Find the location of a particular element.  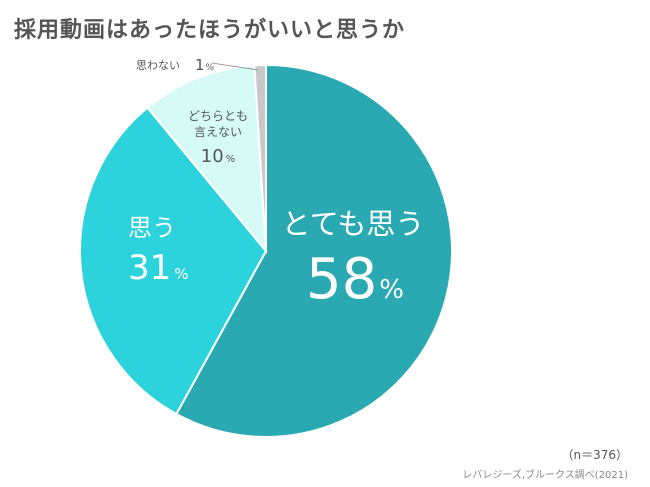

slice-value-unit-totemo: % is located at coordinates (391, 290).